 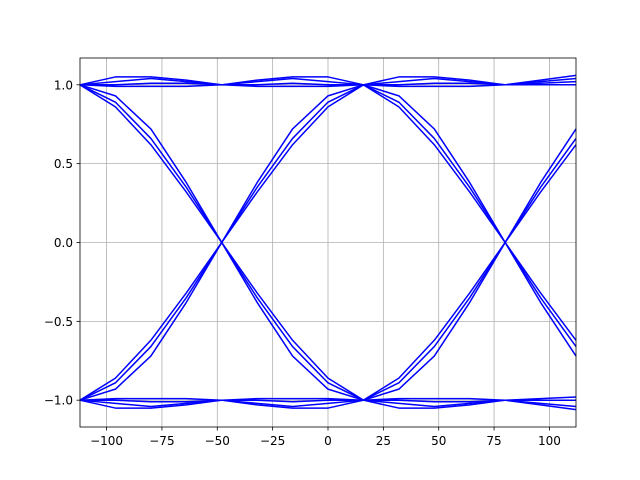 I want to click on x-tick-label: −75, so click(x=161, y=441).